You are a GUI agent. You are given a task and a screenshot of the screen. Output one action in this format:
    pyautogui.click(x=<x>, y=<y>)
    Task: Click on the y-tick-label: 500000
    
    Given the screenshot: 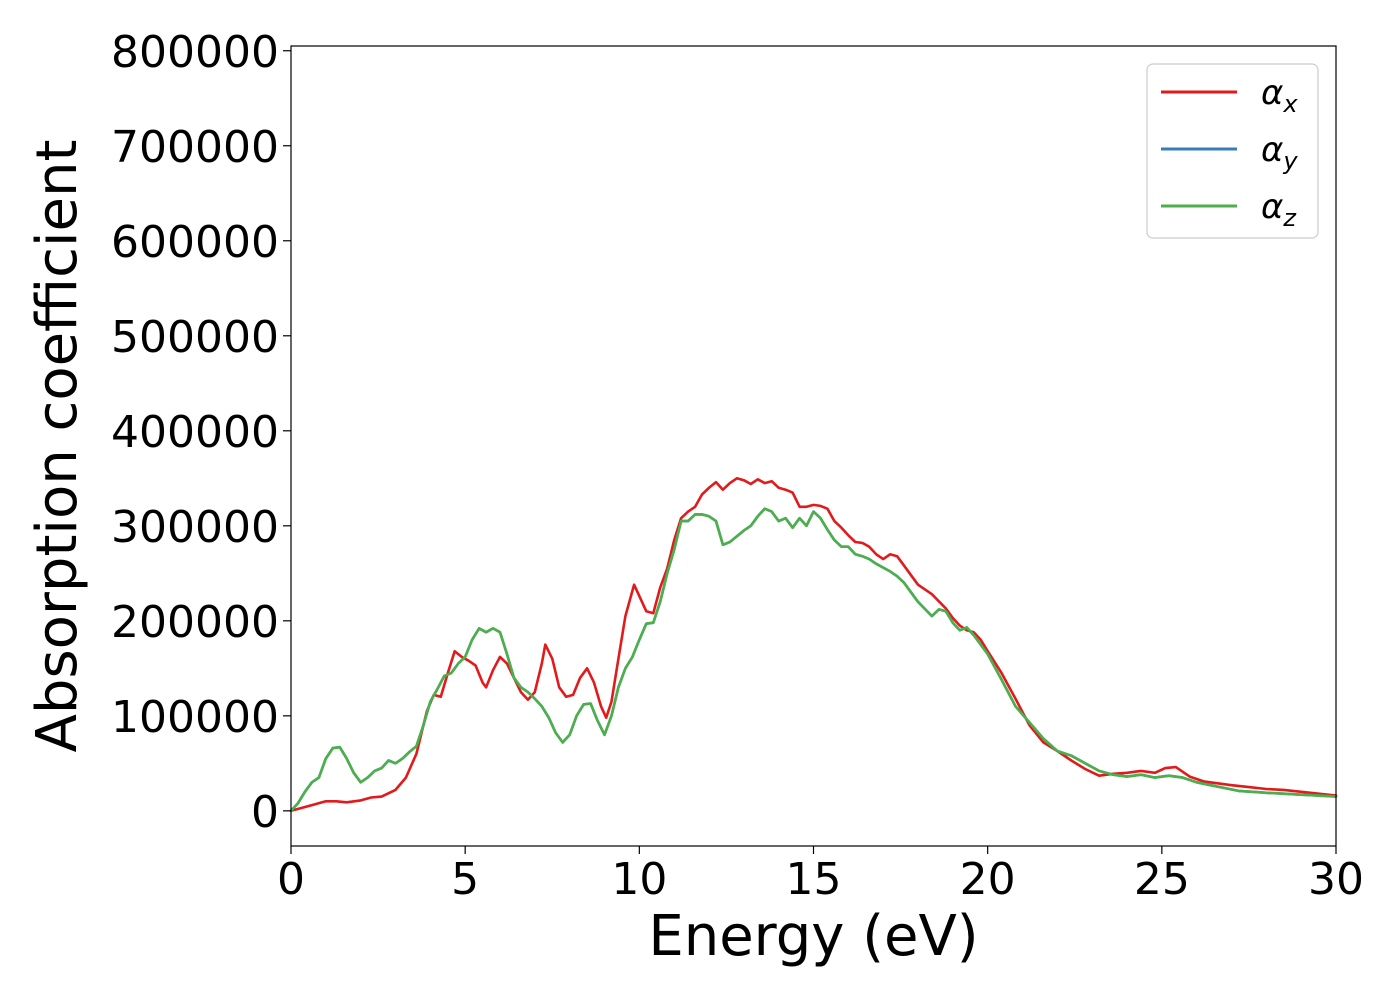 What is the action you would take?
    pyautogui.click(x=195, y=337)
    